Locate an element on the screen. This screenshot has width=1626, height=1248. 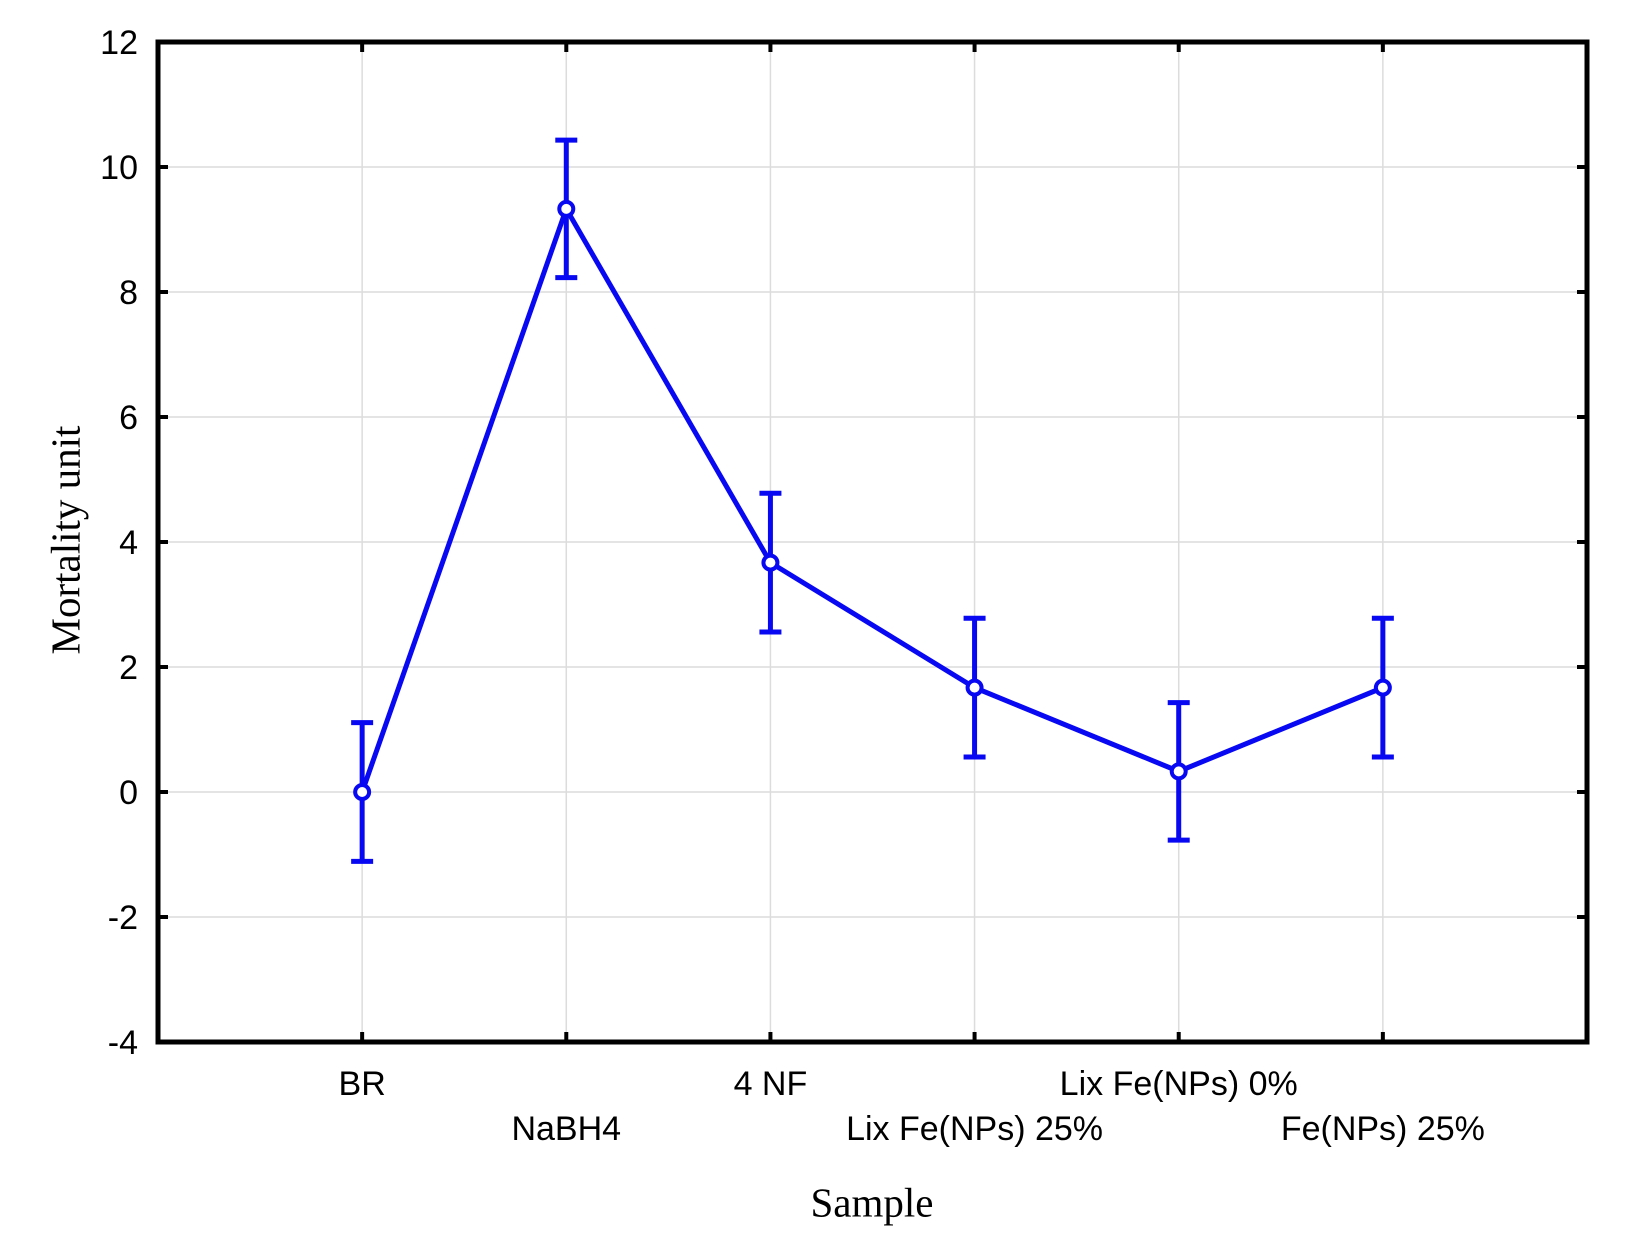
x-tick-label: NaBH4 is located at coordinates (566, 1129).